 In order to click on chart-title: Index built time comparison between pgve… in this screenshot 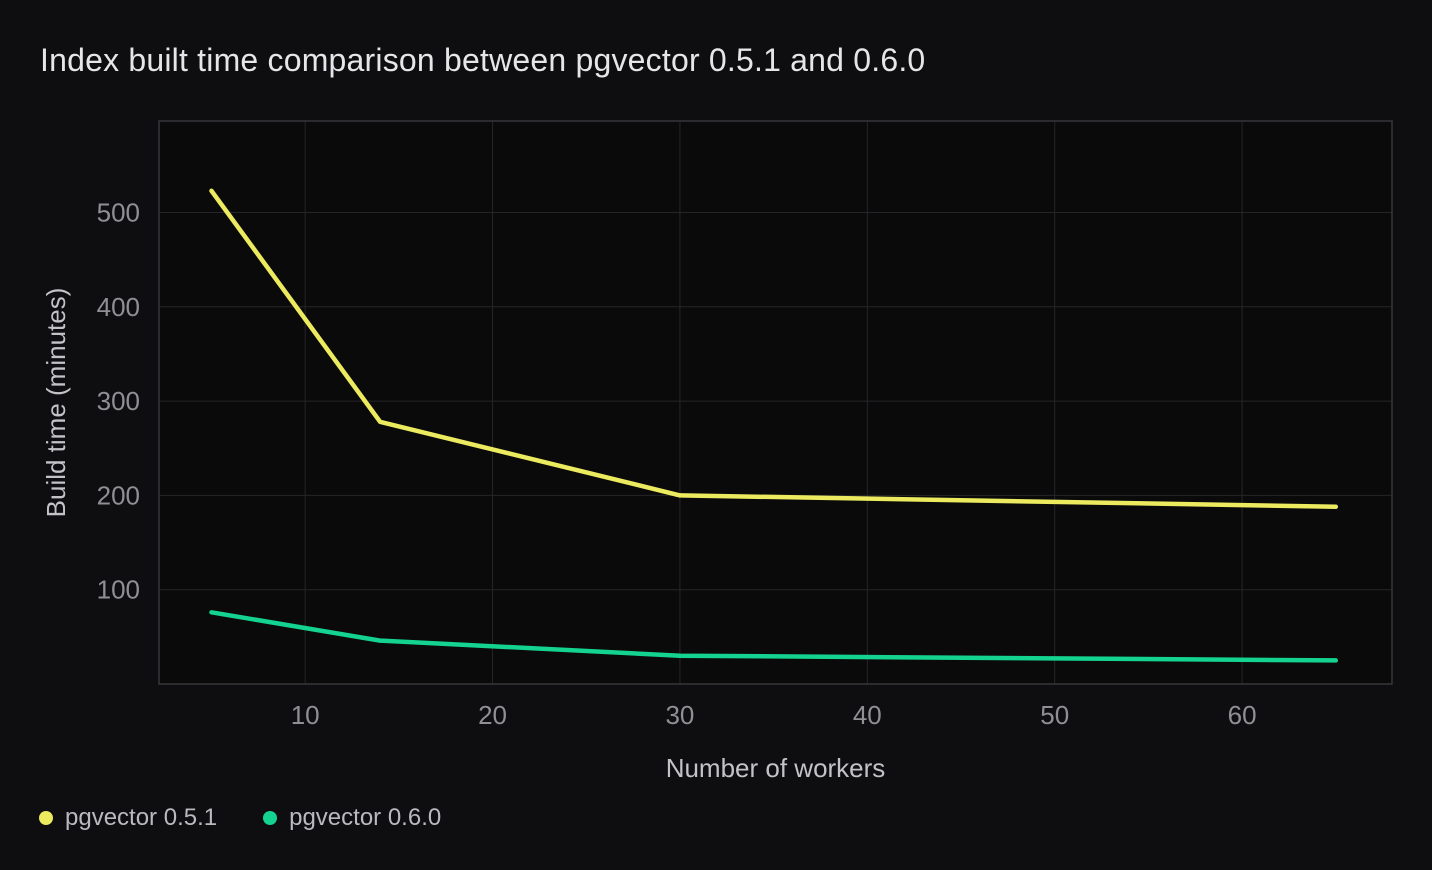, I will do `click(483, 60)`.